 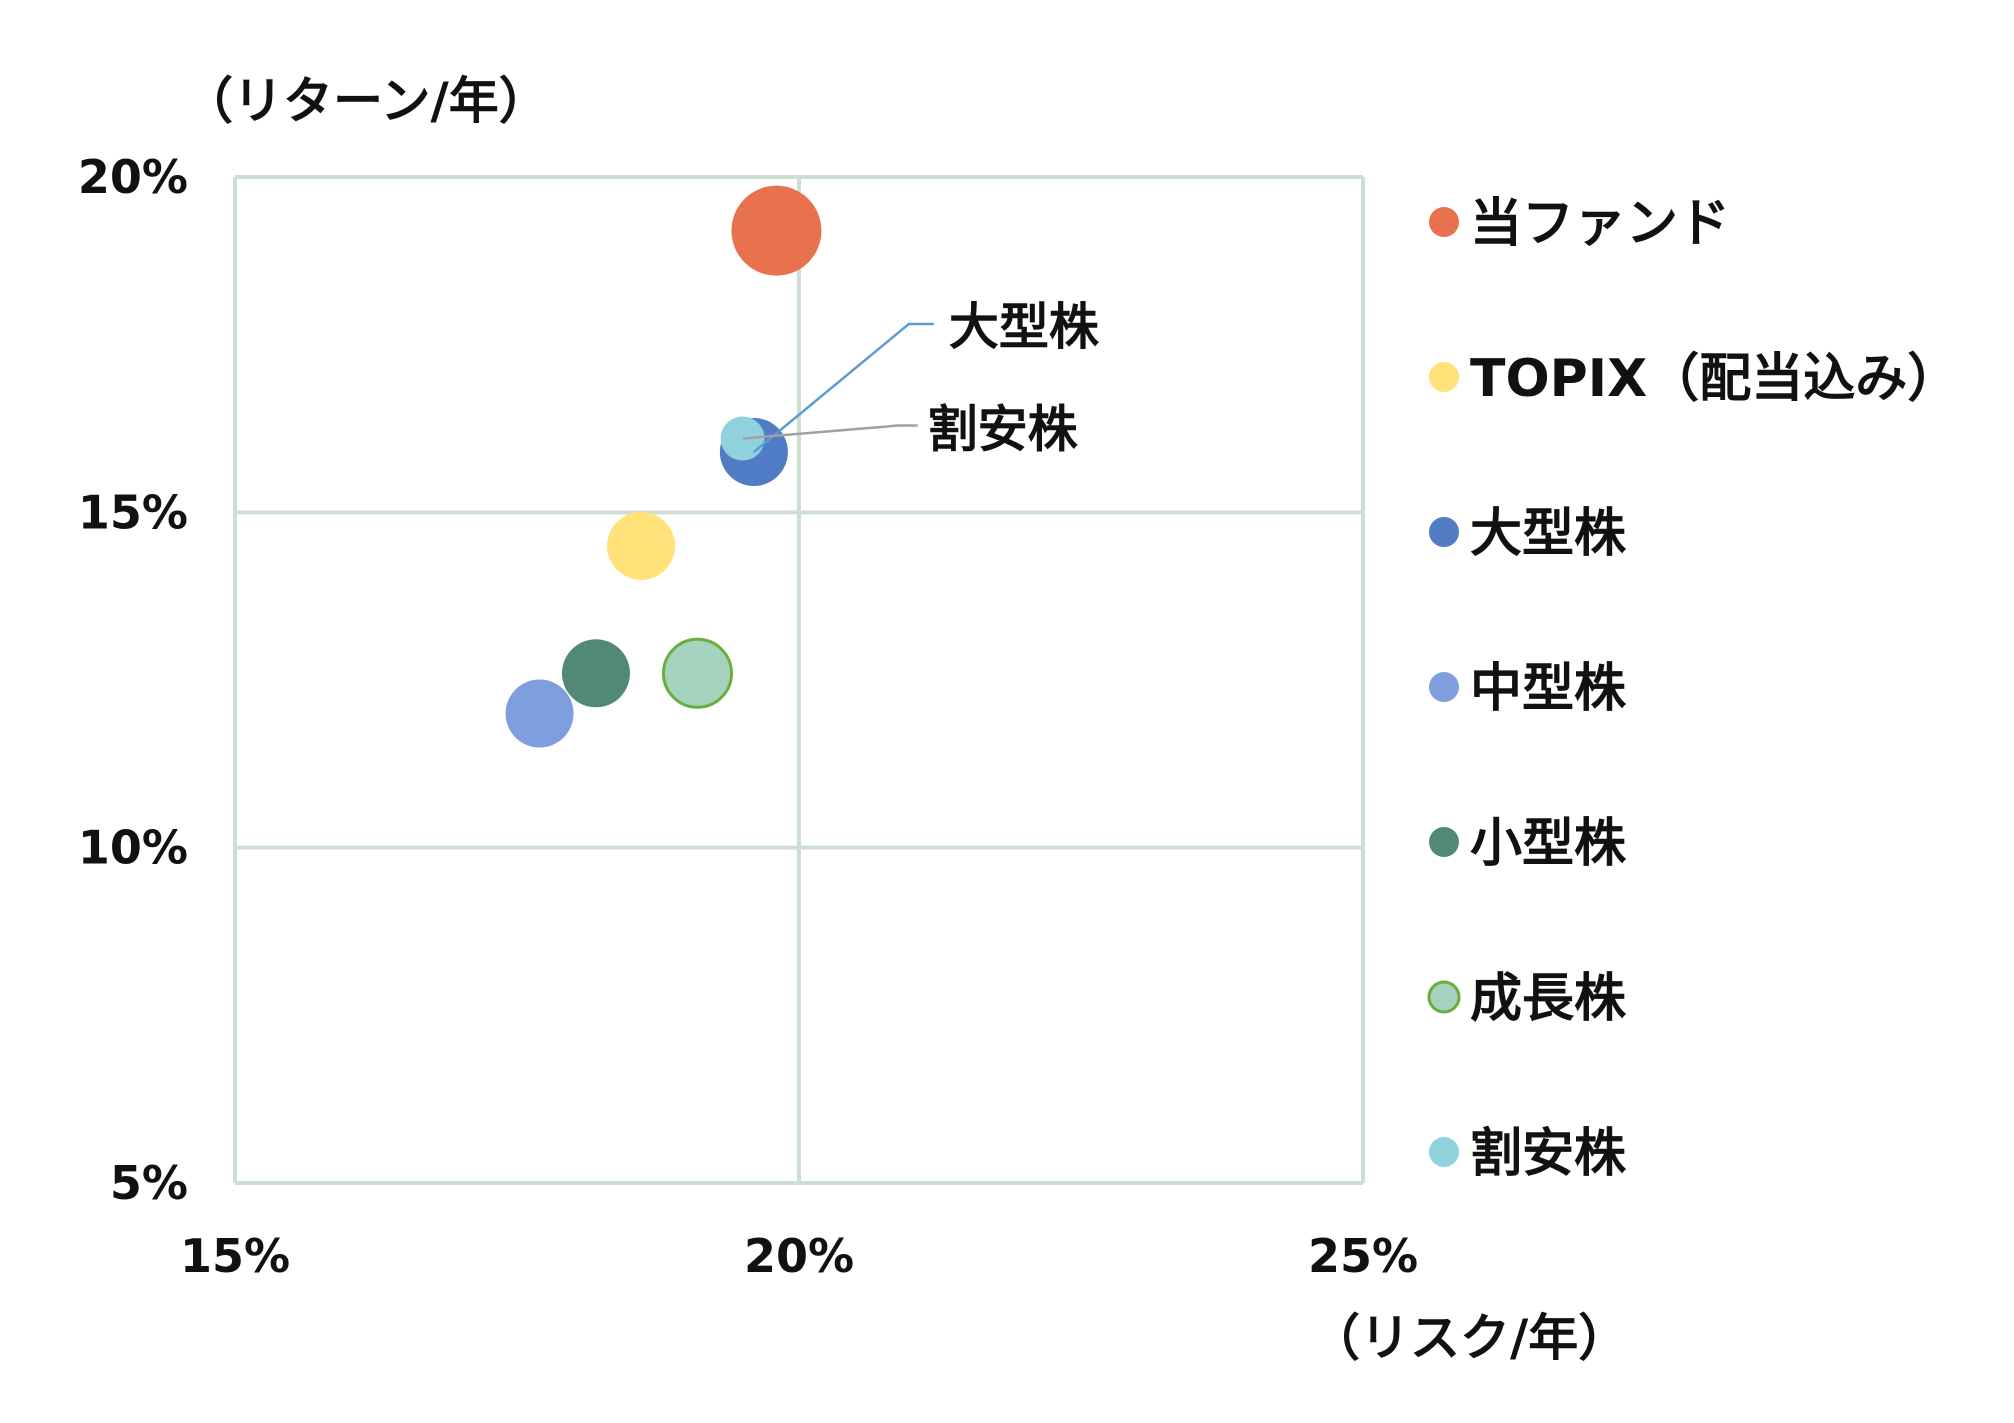 What do you see at coordinates (1548, 534) in the screenshot?
I see `legend-label: 大型株` at bounding box center [1548, 534].